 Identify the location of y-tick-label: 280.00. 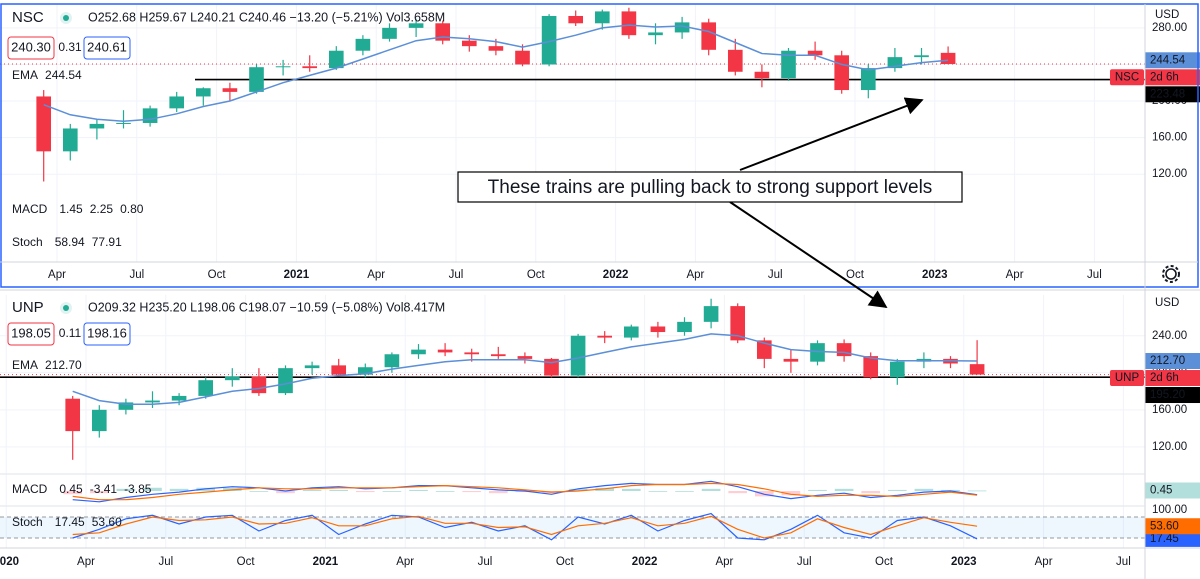
(1169, 28).